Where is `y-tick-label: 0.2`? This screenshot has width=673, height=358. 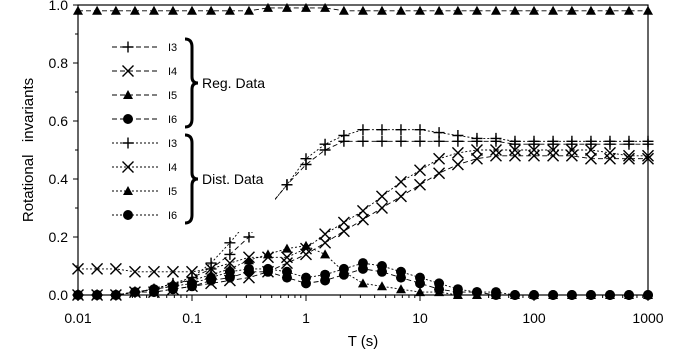 y-tick-label: 0.2 is located at coordinates (59, 237).